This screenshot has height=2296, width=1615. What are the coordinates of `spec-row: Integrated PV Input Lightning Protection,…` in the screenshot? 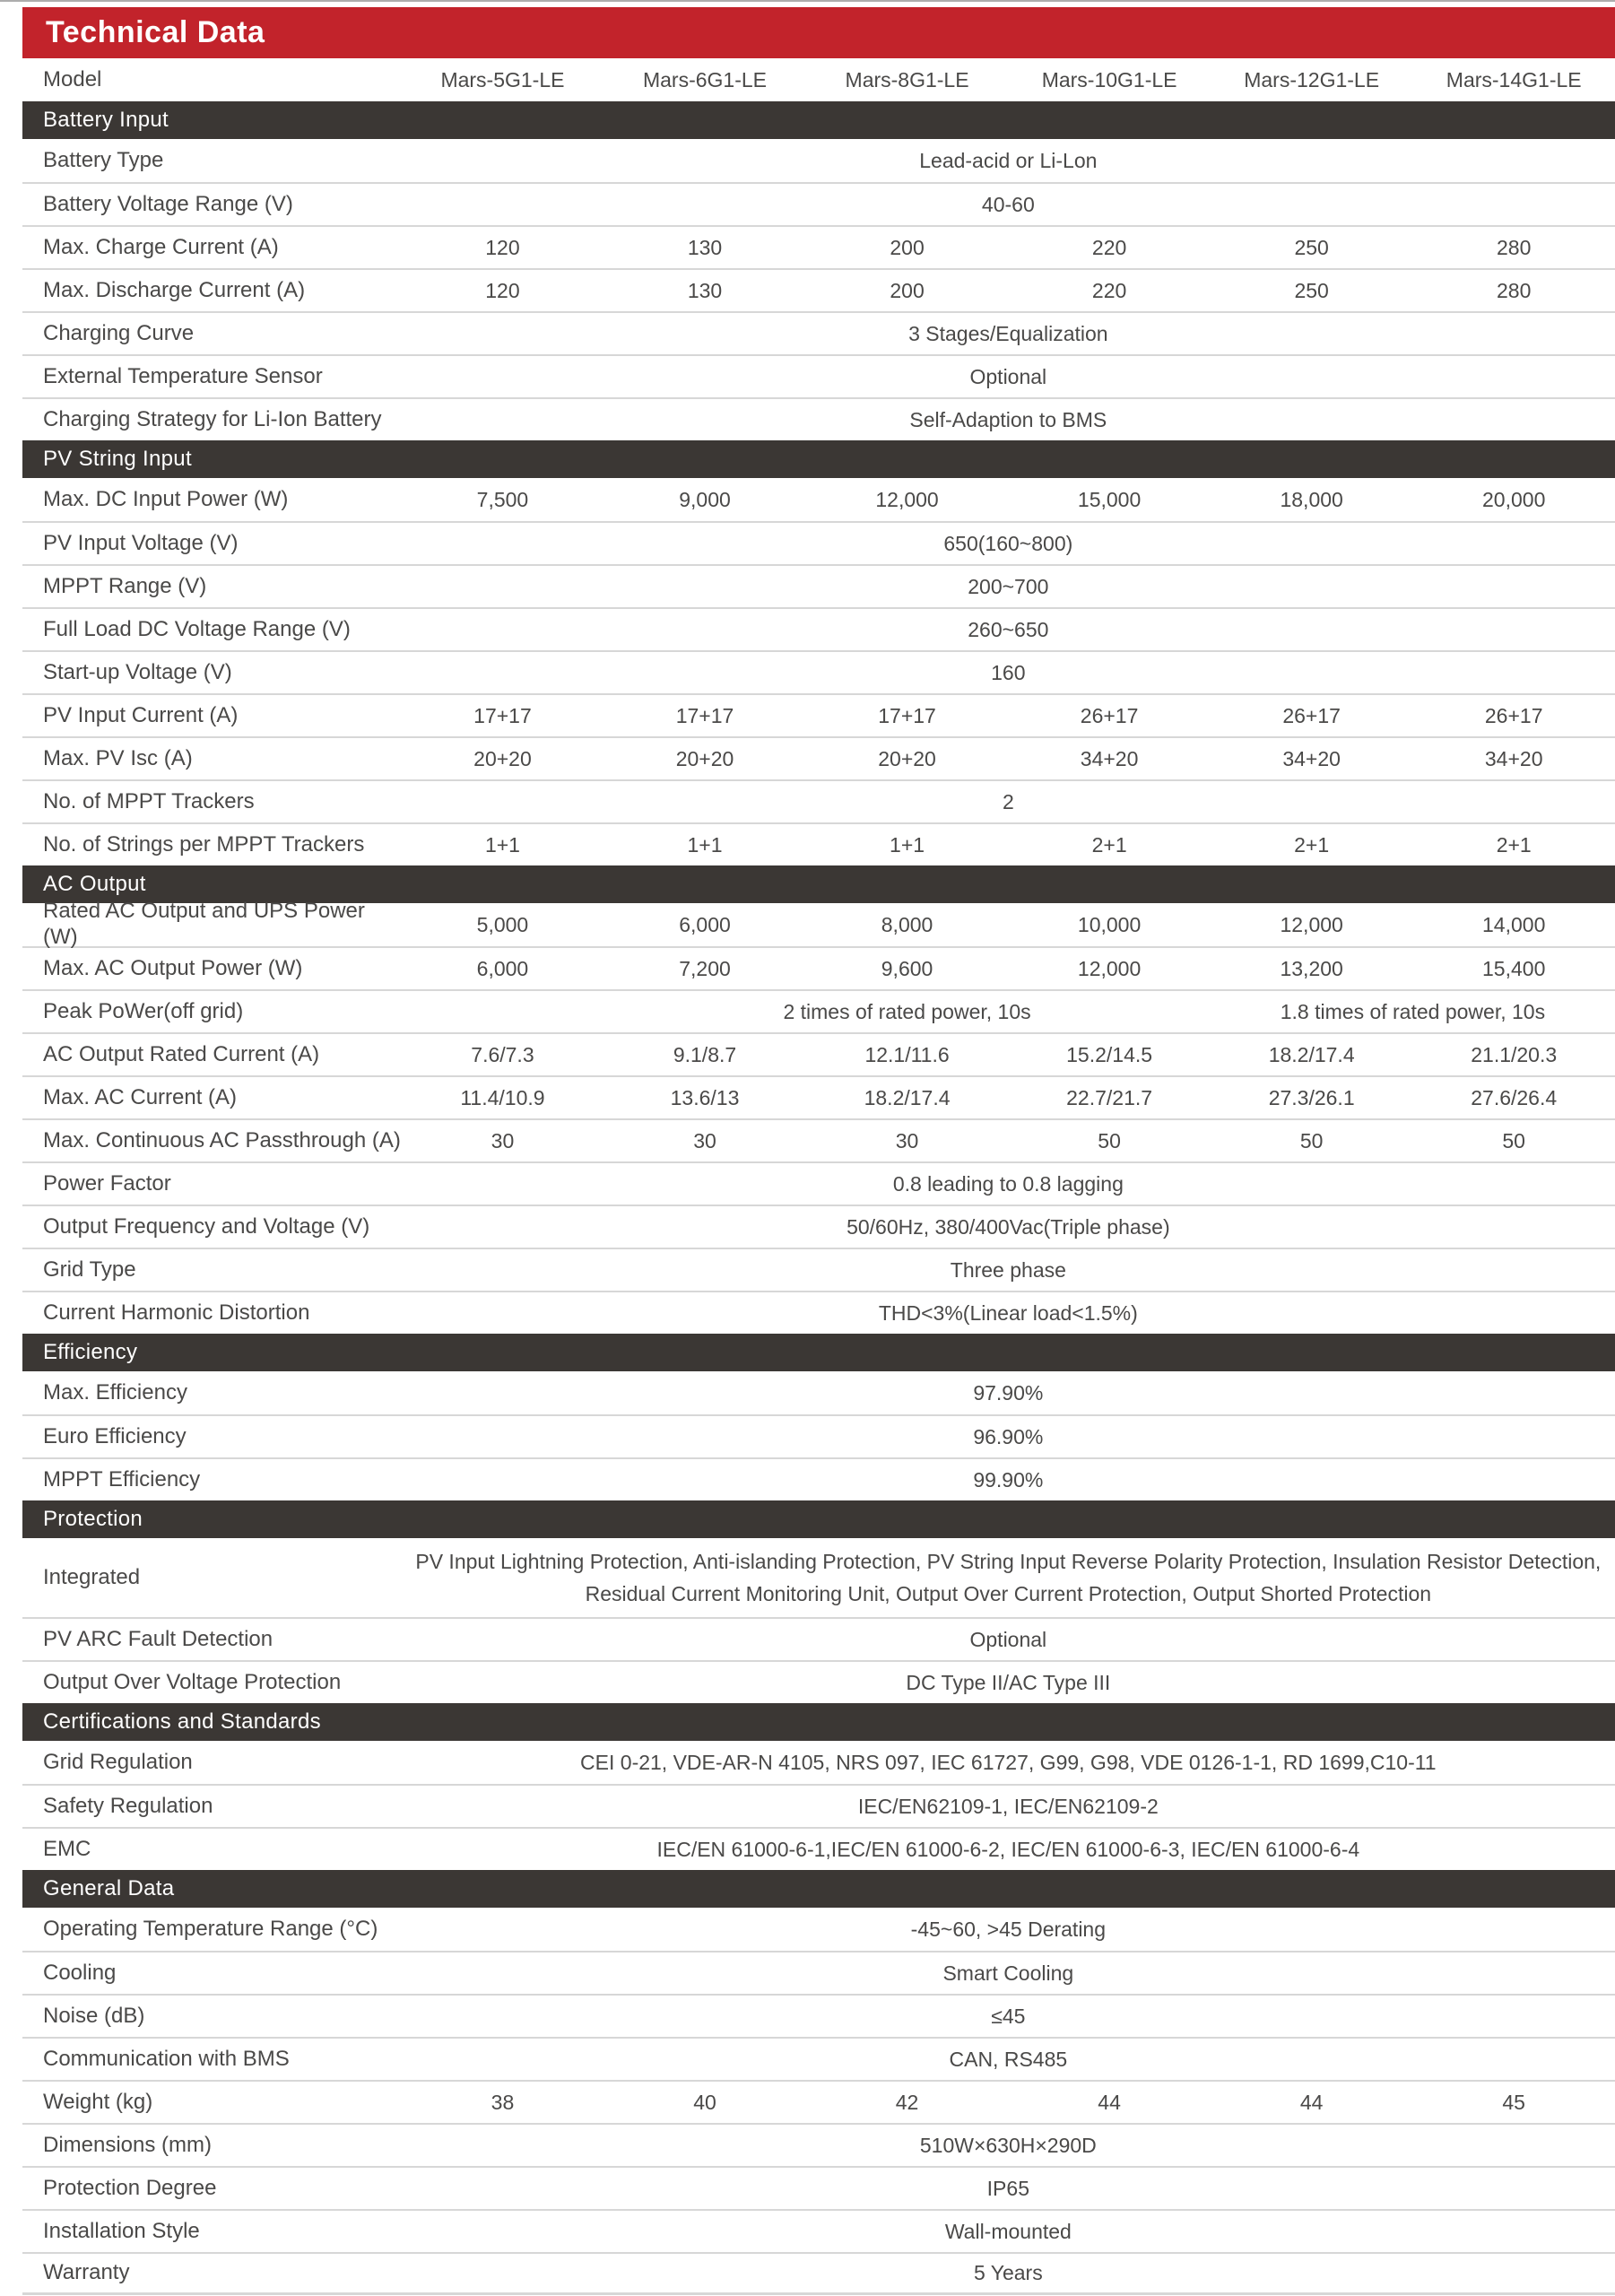 It's located at (818, 1577).